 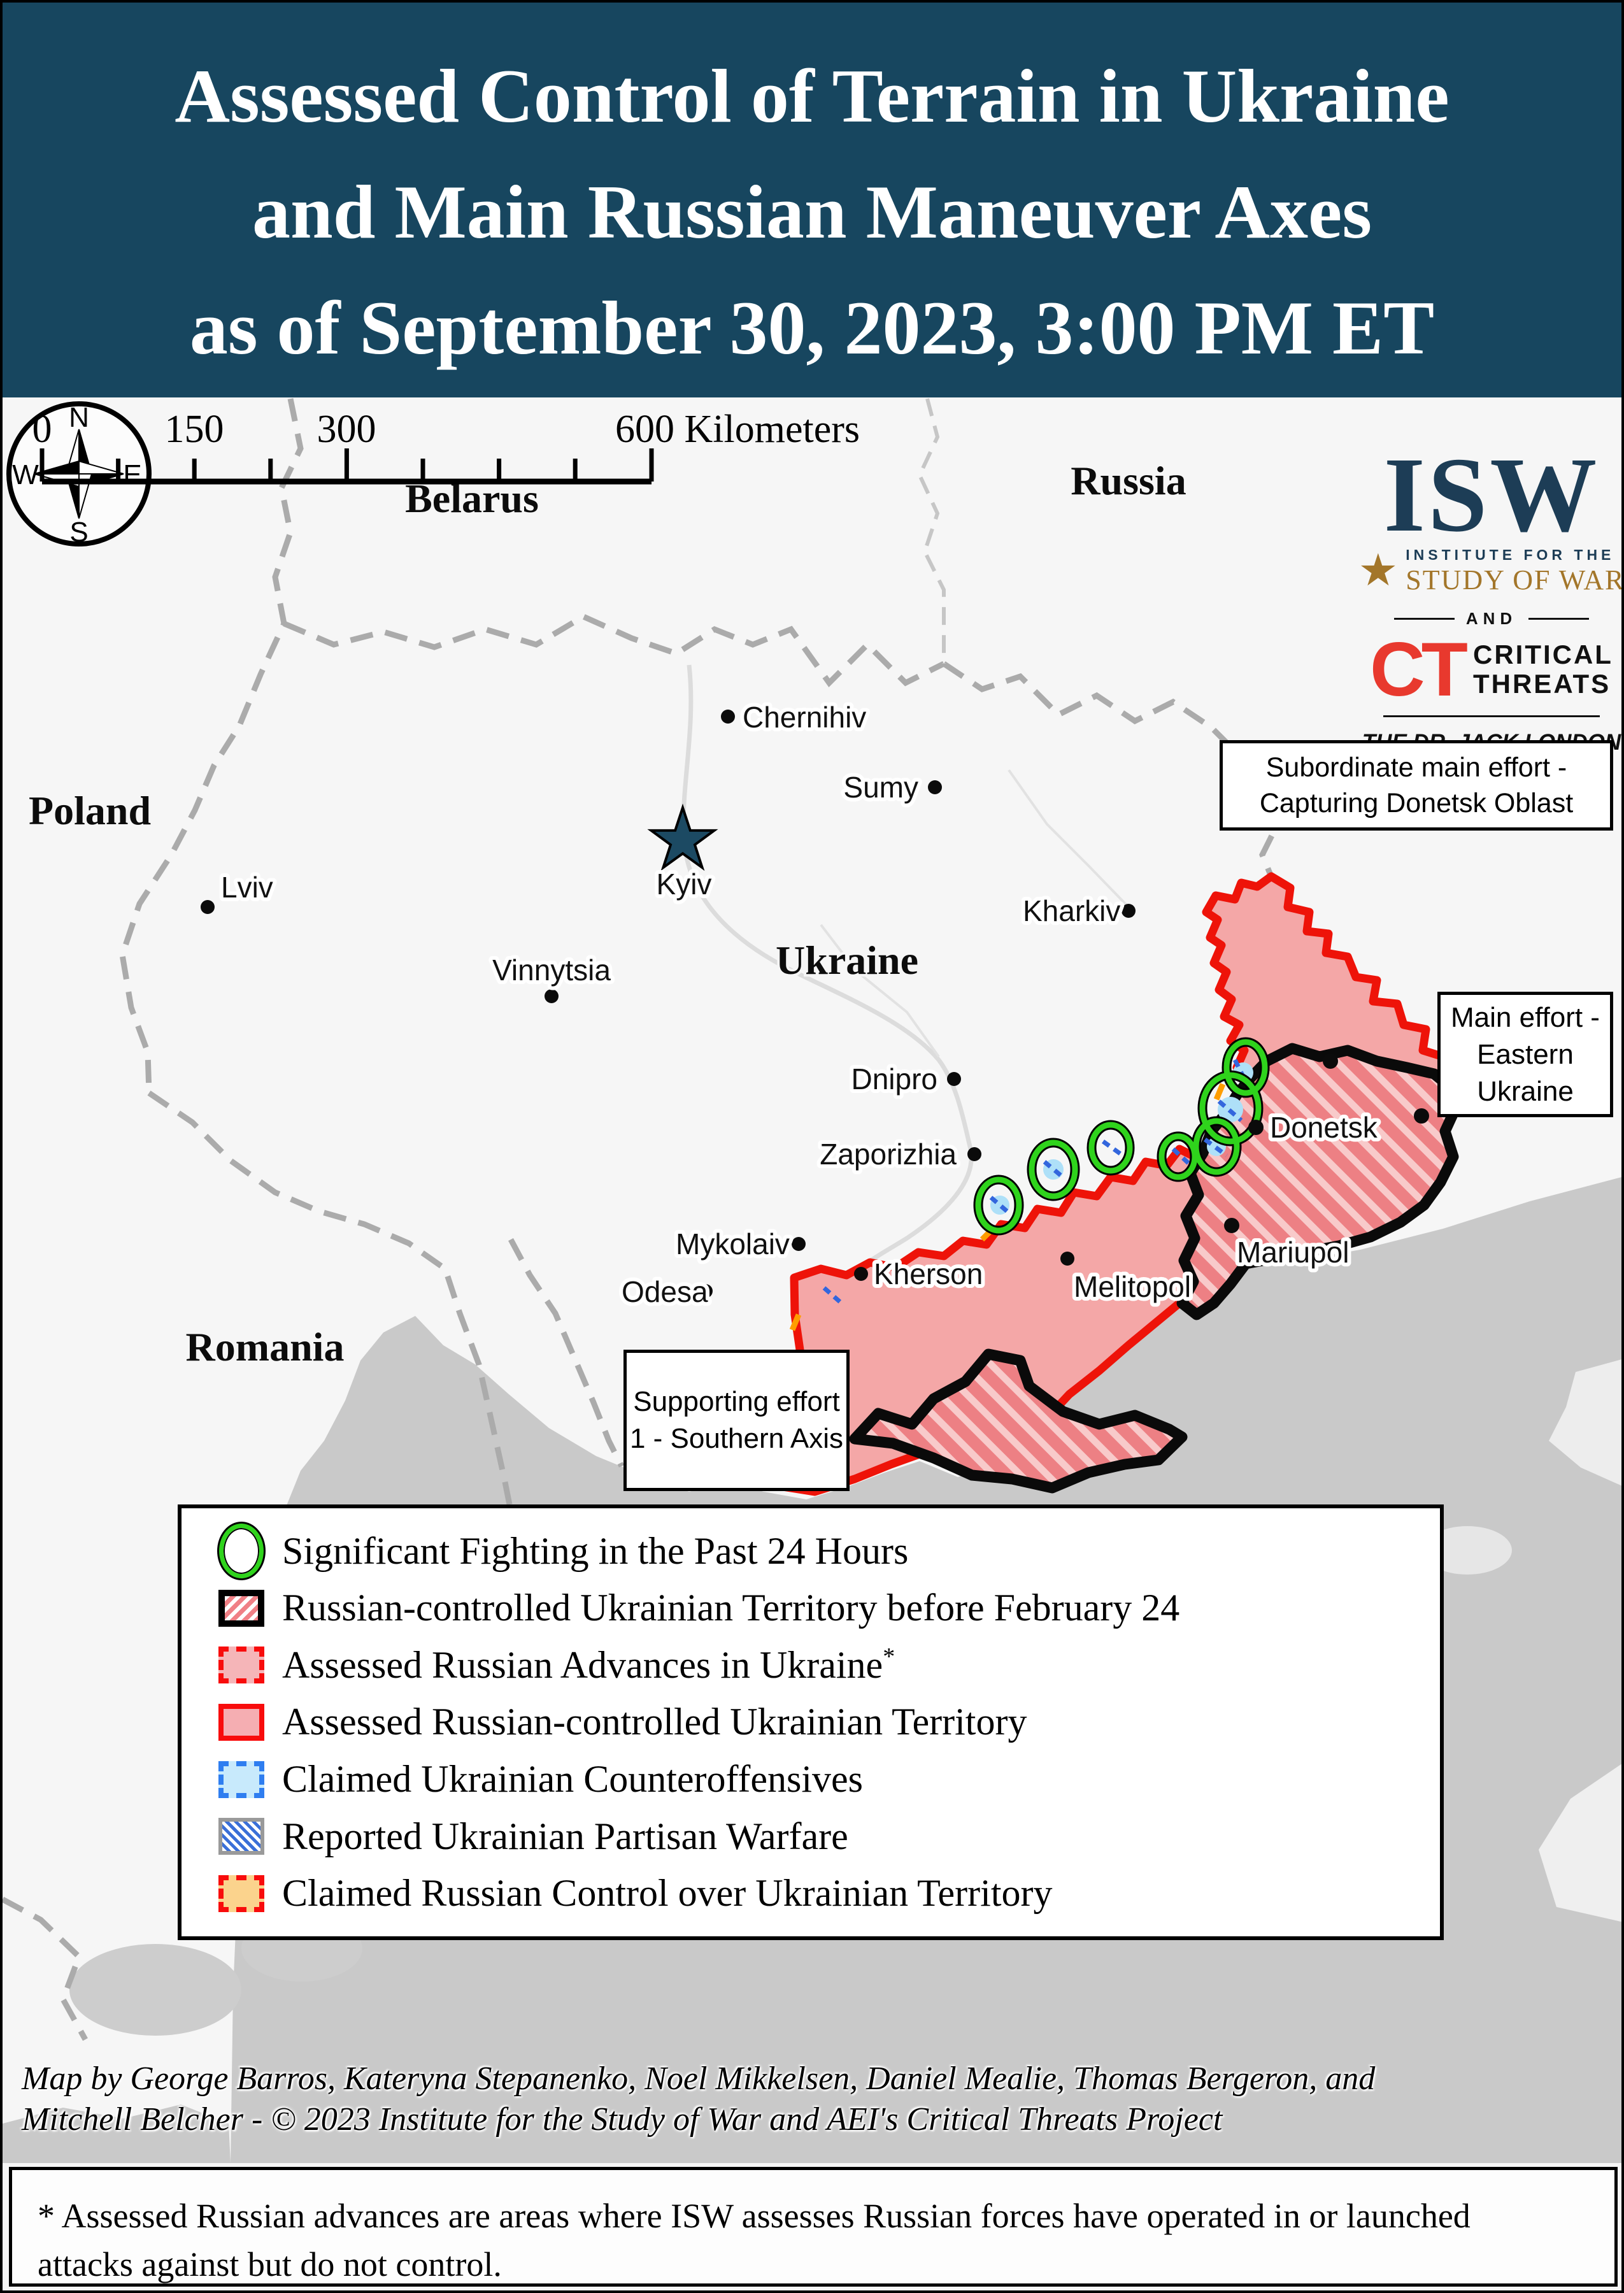 What do you see at coordinates (733, 1244) in the screenshot?
I see `city-label-mykolaiv: Mykolaiv` at bounding box center [733, 1244].